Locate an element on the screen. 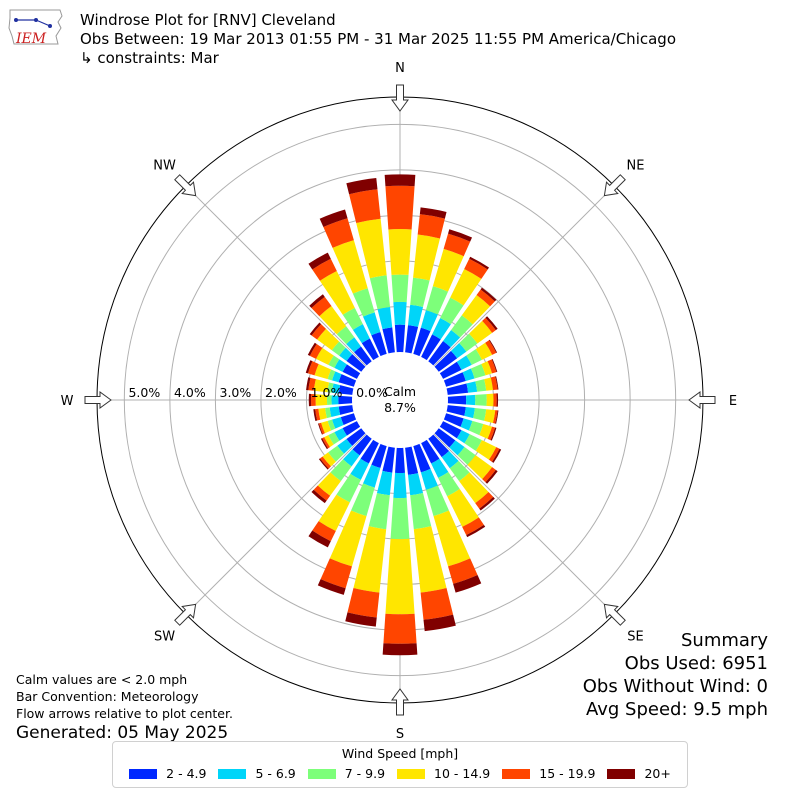 The image size is (800, 800). generated-date: Generated: 05 May 2025 is located at coordinates (122, 733).